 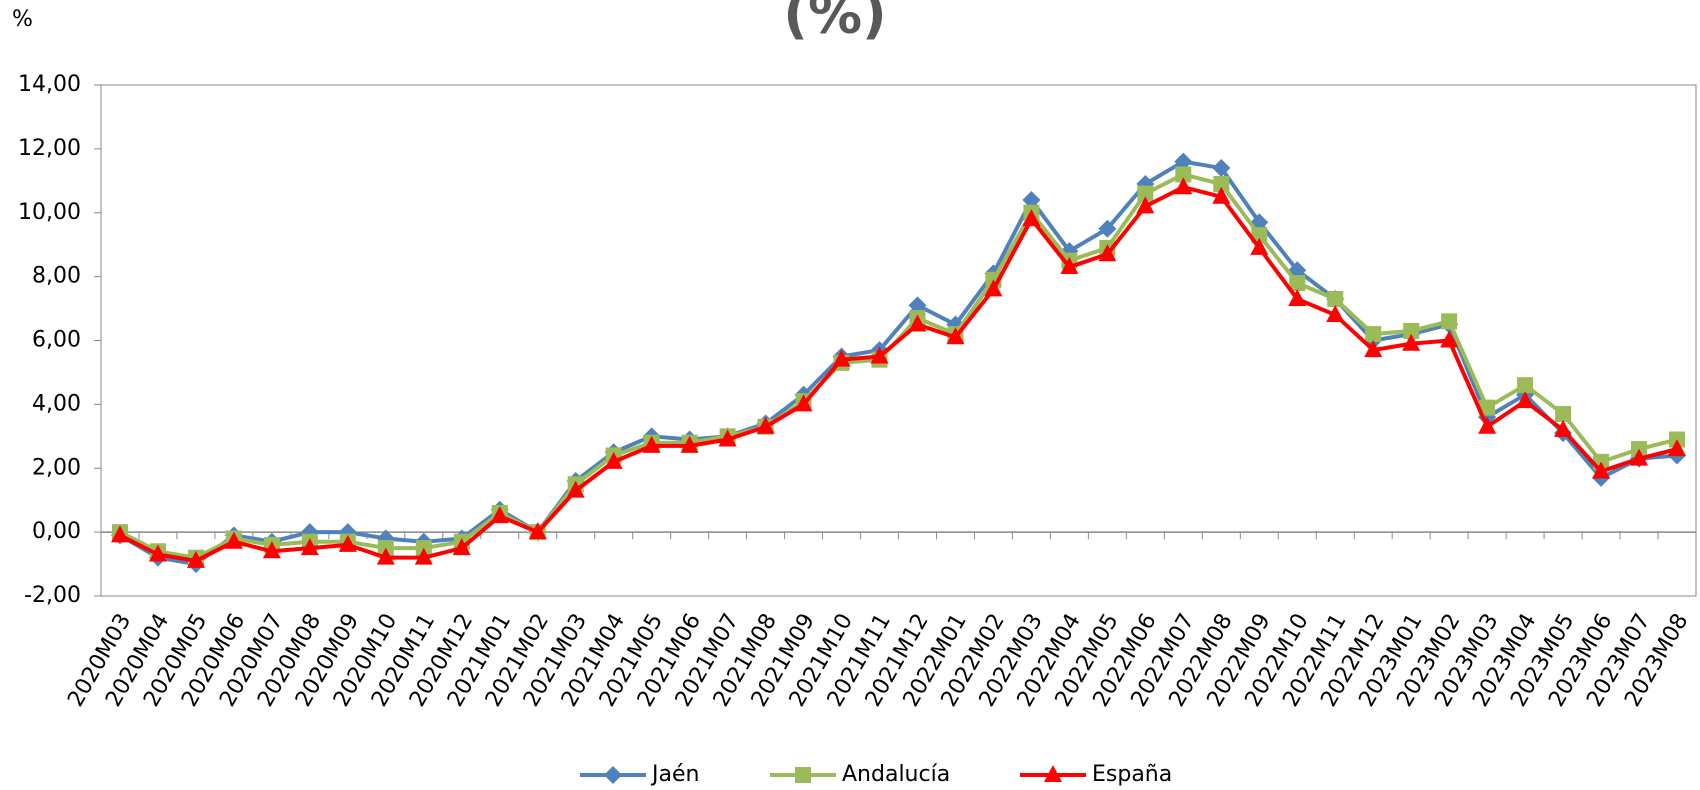 I want to click on y-tick-label: 4,00, so click(x=56, y=403).